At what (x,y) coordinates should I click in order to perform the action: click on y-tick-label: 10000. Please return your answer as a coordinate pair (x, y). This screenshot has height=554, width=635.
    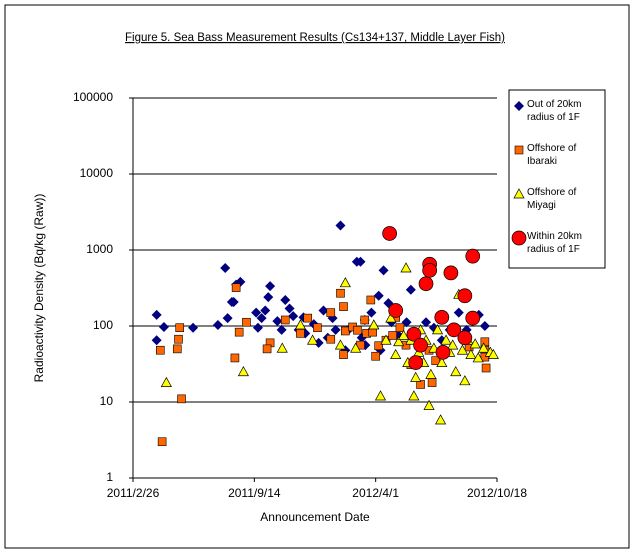
    Looking at the image, I should click on (97, 173).